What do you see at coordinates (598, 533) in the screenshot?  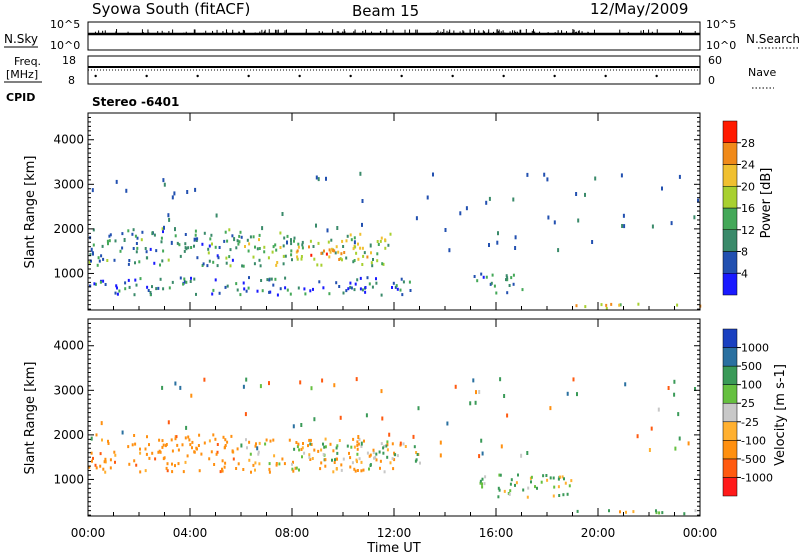 I see `xtick-label: 20:00` at bounding box center [598, 533].